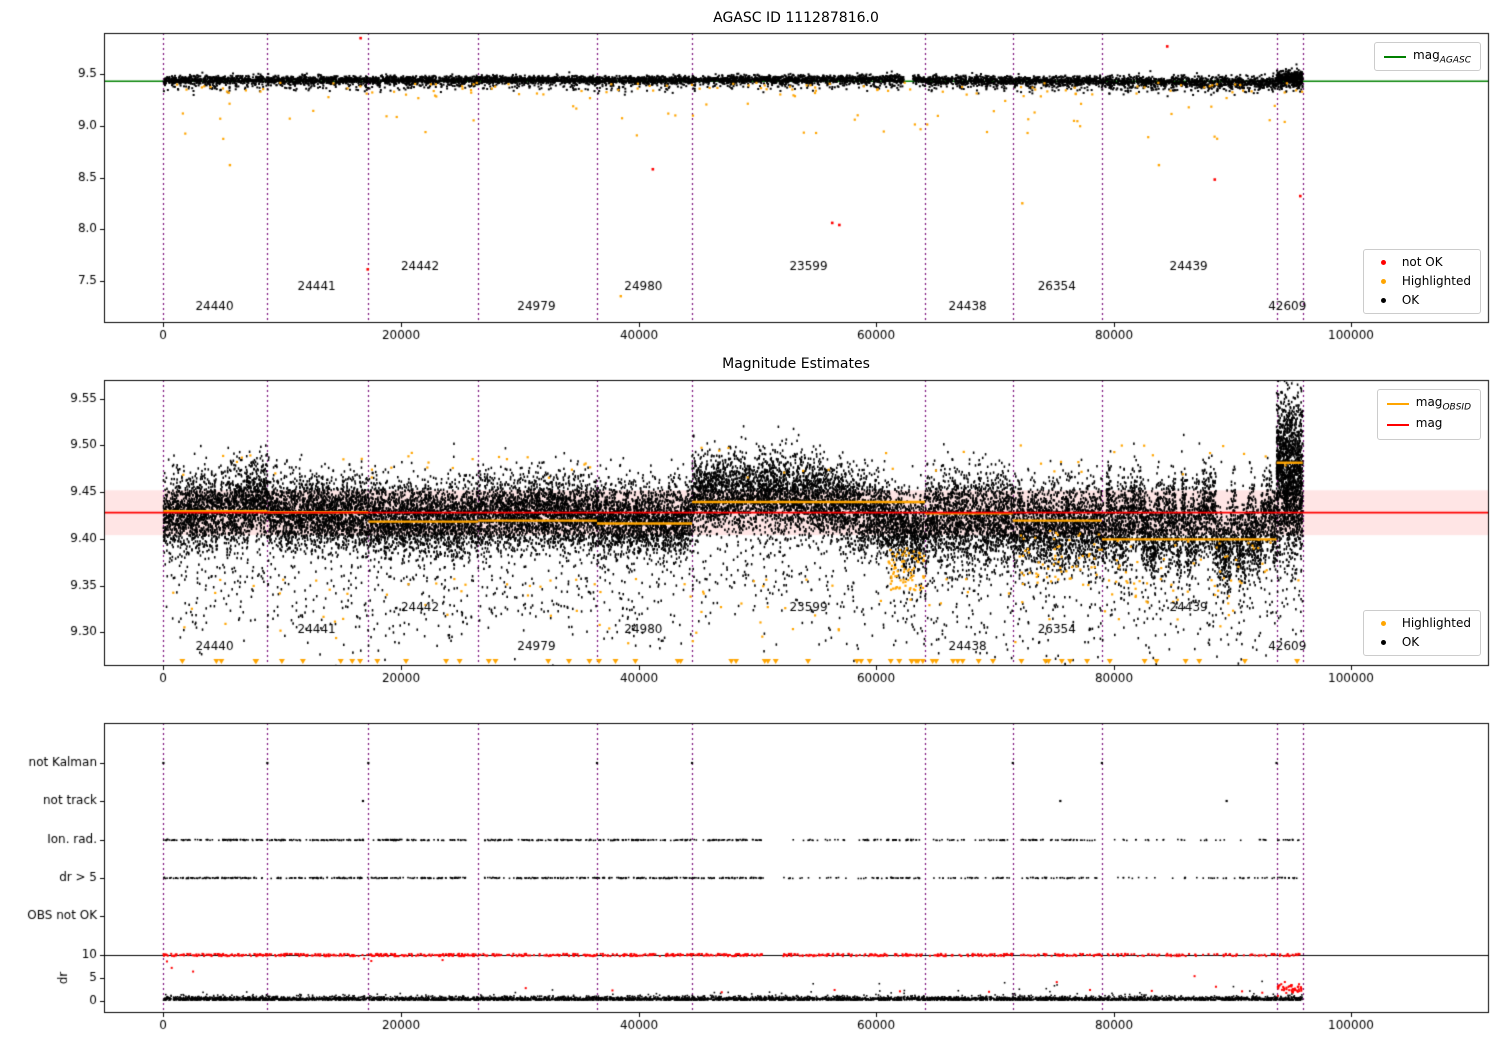  I want to click on legend-item-not-ok: not OK, so click(1422, 262).